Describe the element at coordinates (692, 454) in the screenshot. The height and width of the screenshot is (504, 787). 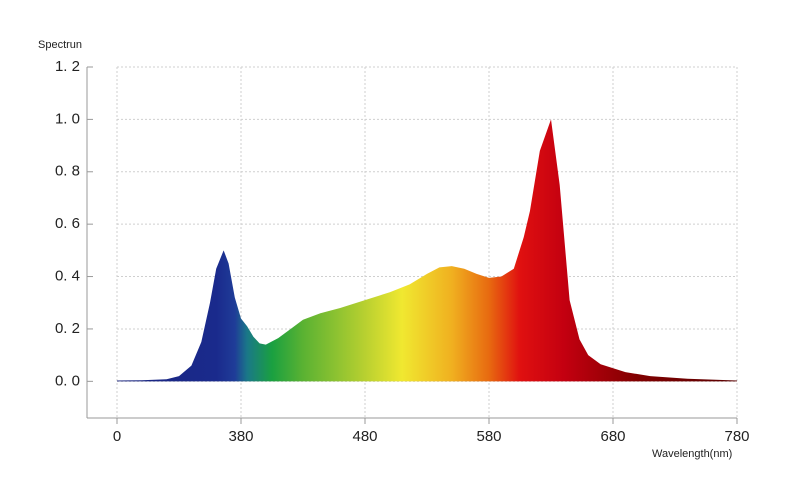
I see `x-axis-label: Wavelength(nm)` at that location.